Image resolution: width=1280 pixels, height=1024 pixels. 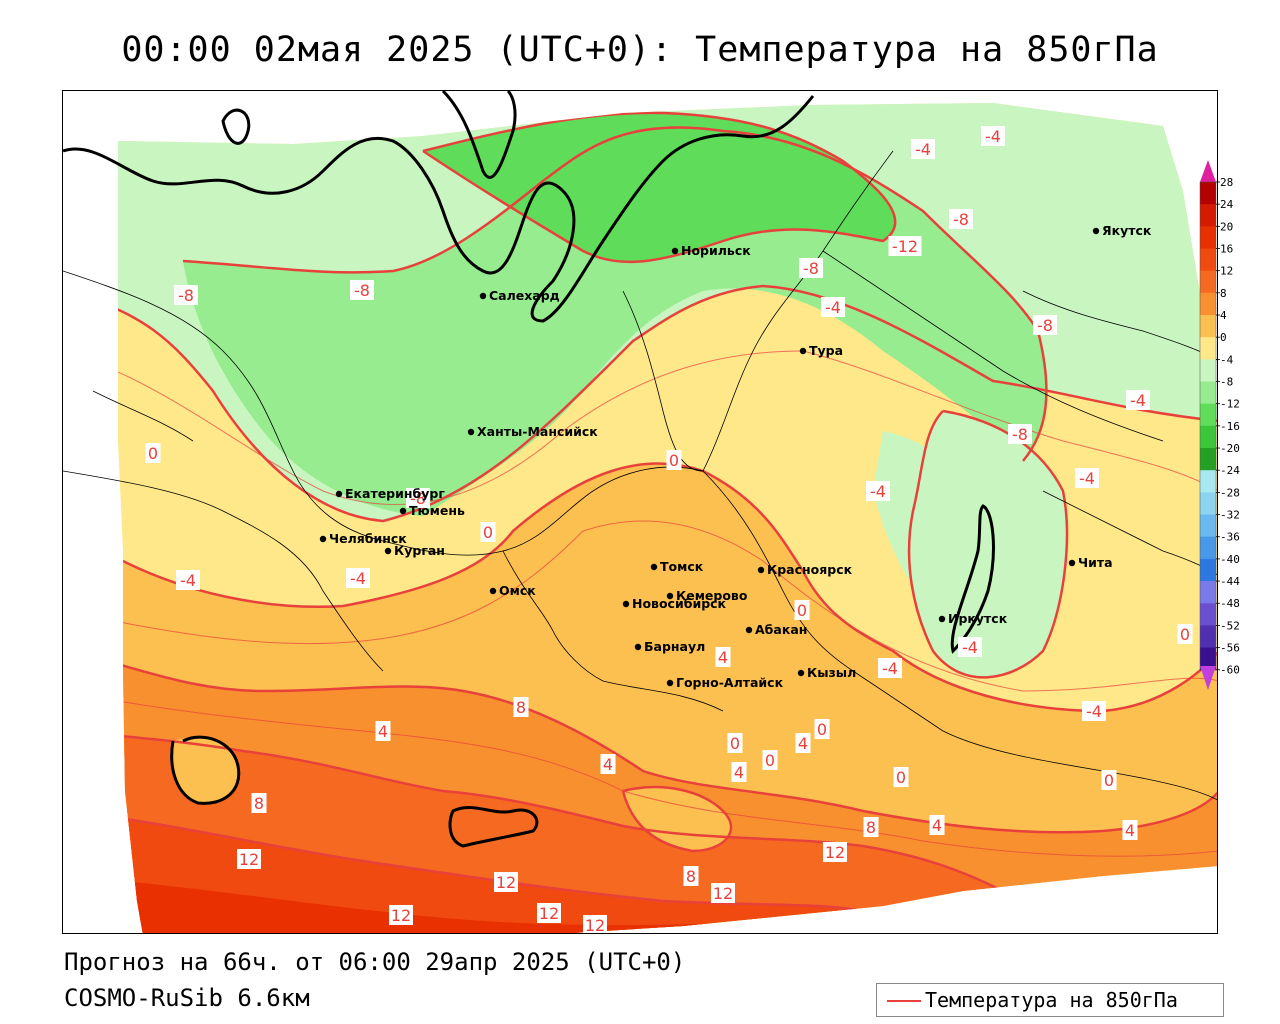 I want to click on city-marker: Барнаул, so click(x=669, y=646).